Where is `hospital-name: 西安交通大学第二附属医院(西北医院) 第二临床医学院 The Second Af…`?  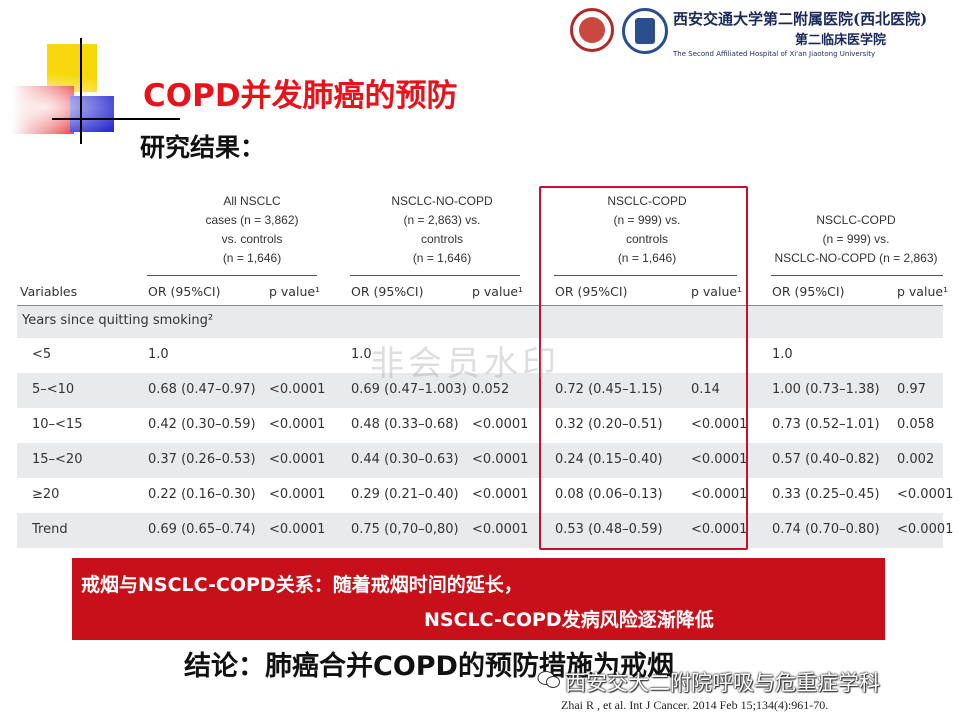 hospital-name: 西安交通大学第二附属医院(西北医院) 第二临床医学院 The Second Af… is located at coordinates (815, 33).